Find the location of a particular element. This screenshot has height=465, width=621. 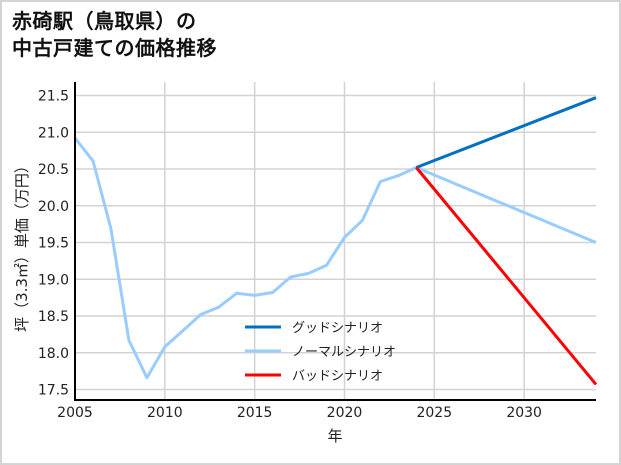

y-tick-label: 21.0 is located at coordinates (53, 133).